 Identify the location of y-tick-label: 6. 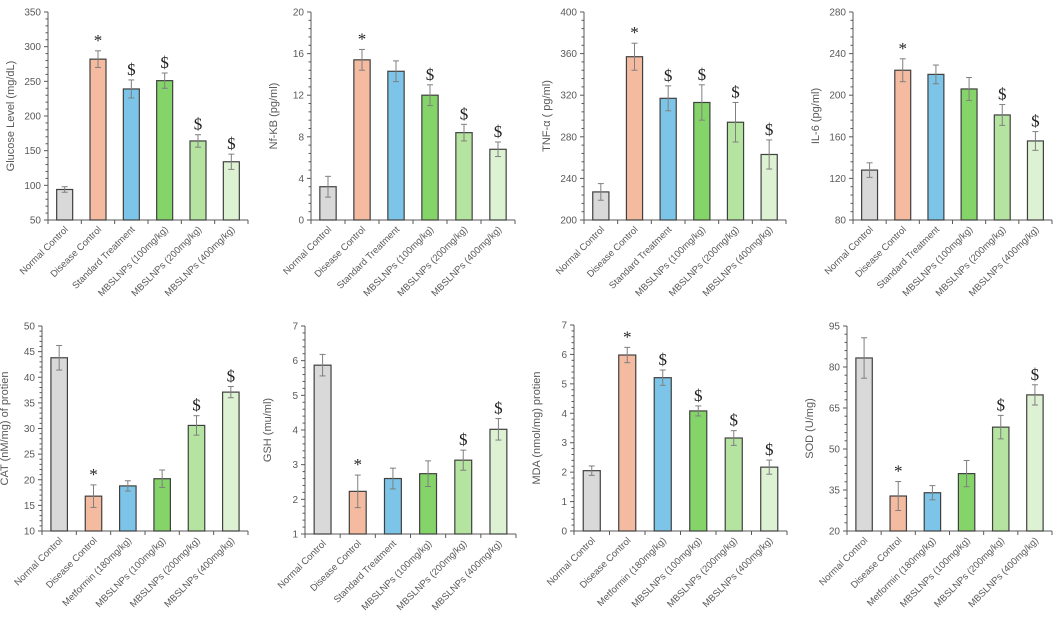
(564, 355).